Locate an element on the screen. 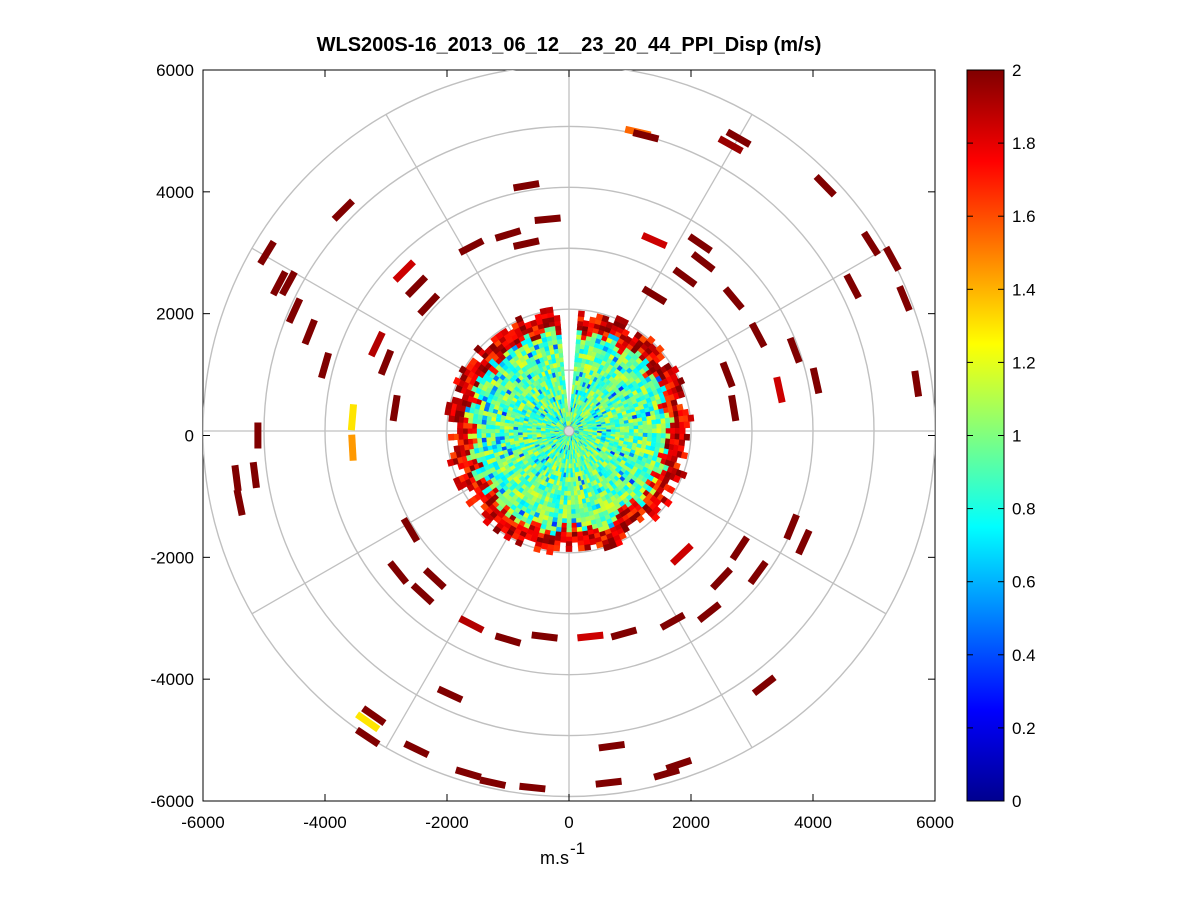 The height and width of the screenshot is (901, 1201). x-tick-label: -2000 is located at coordinates (446, 822).